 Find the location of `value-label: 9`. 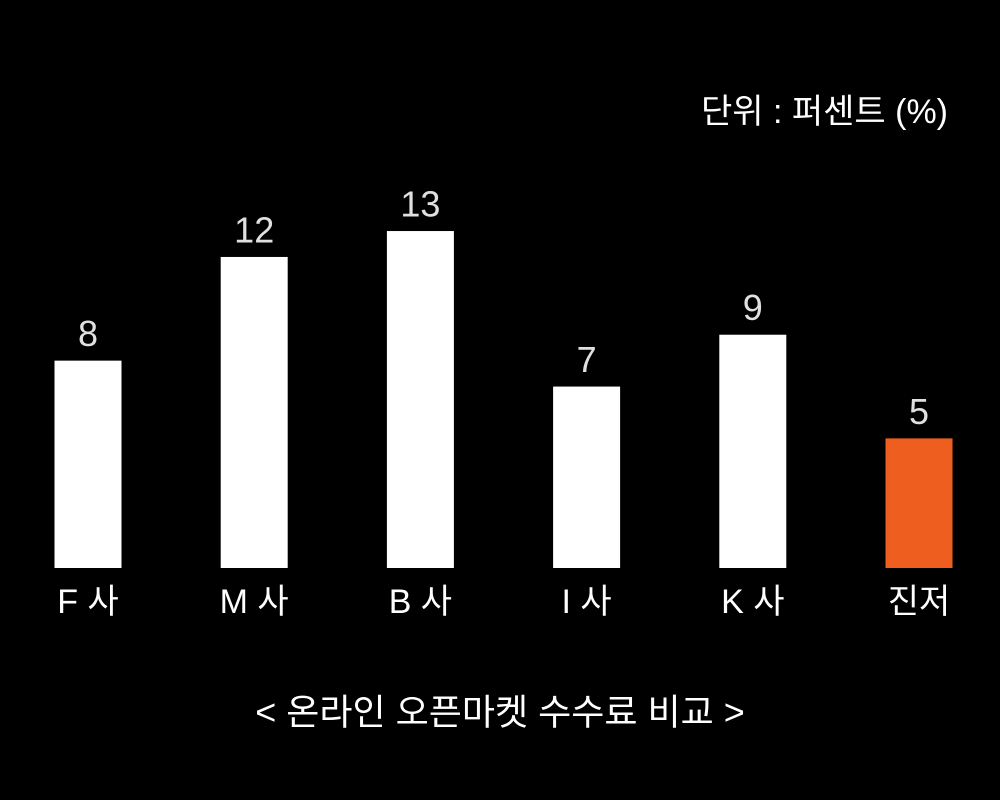

value-label: 9 is located at coordinates (753, 307).